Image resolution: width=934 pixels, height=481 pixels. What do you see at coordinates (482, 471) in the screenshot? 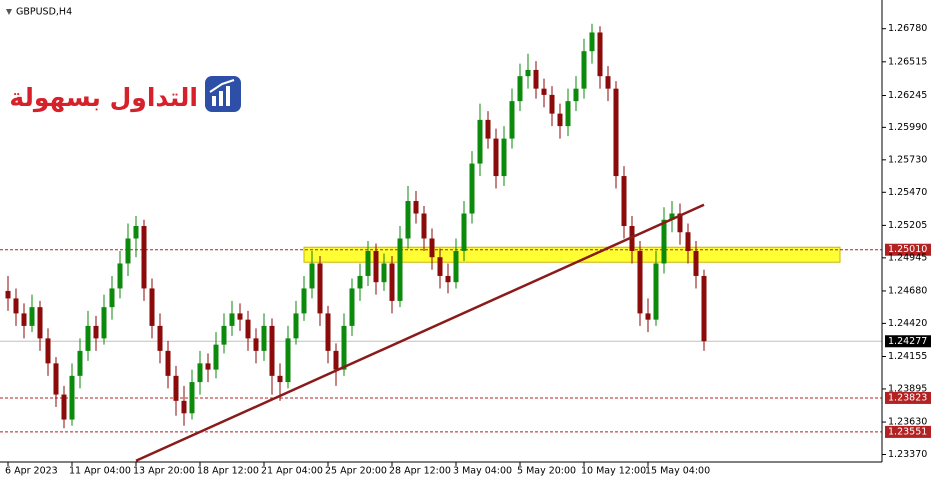
I see `x-tick-label: 3 May 04:00` at bounding box center [482, 471].